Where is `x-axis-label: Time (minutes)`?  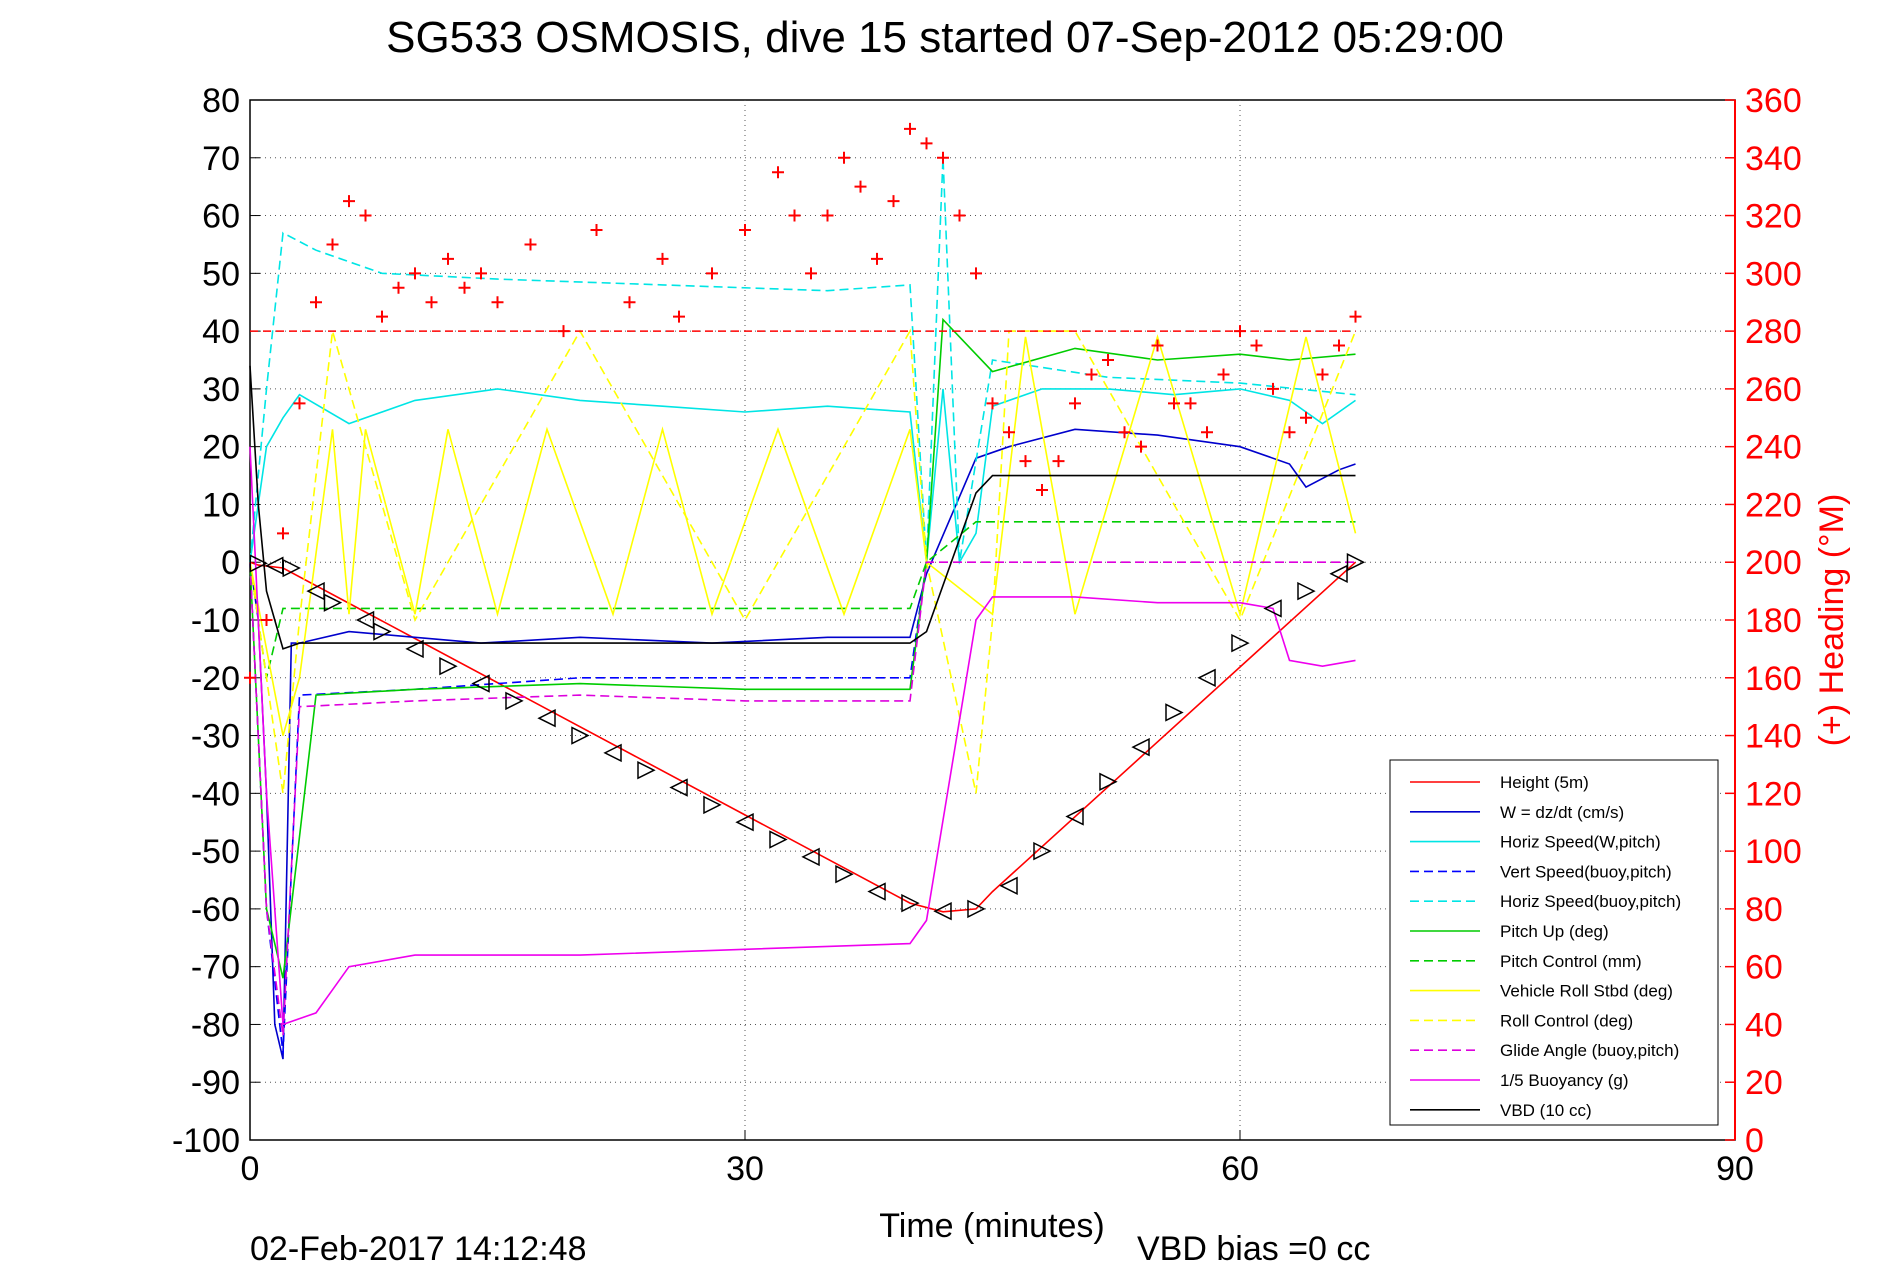 x-axis-label: Time (minutes) is located at coordinates (991, 1226).